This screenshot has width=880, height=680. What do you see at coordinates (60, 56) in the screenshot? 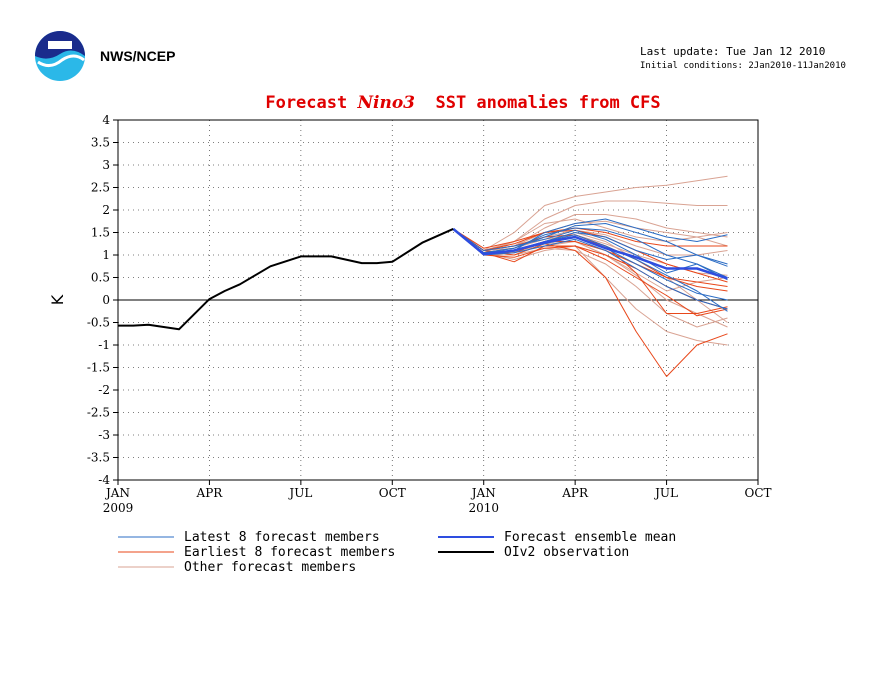
I see `noaa-logo` at bounding box center [60, 56].